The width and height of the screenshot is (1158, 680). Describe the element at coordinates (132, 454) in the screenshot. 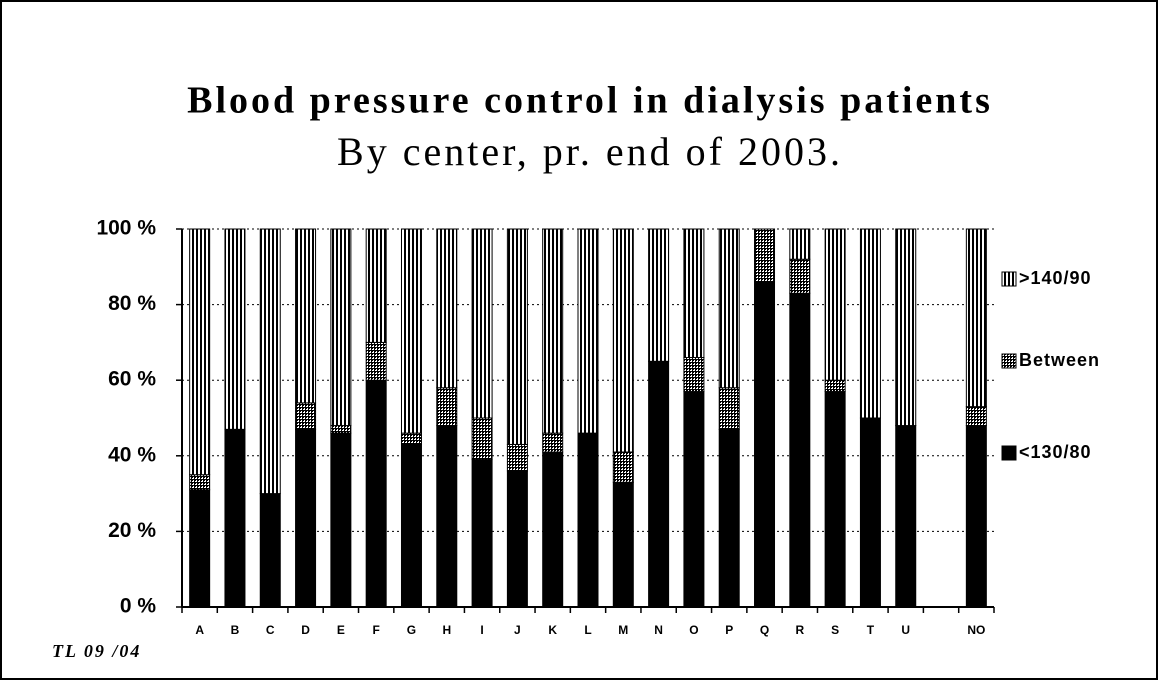

I see `y-tick-label: 40 %` at that location.